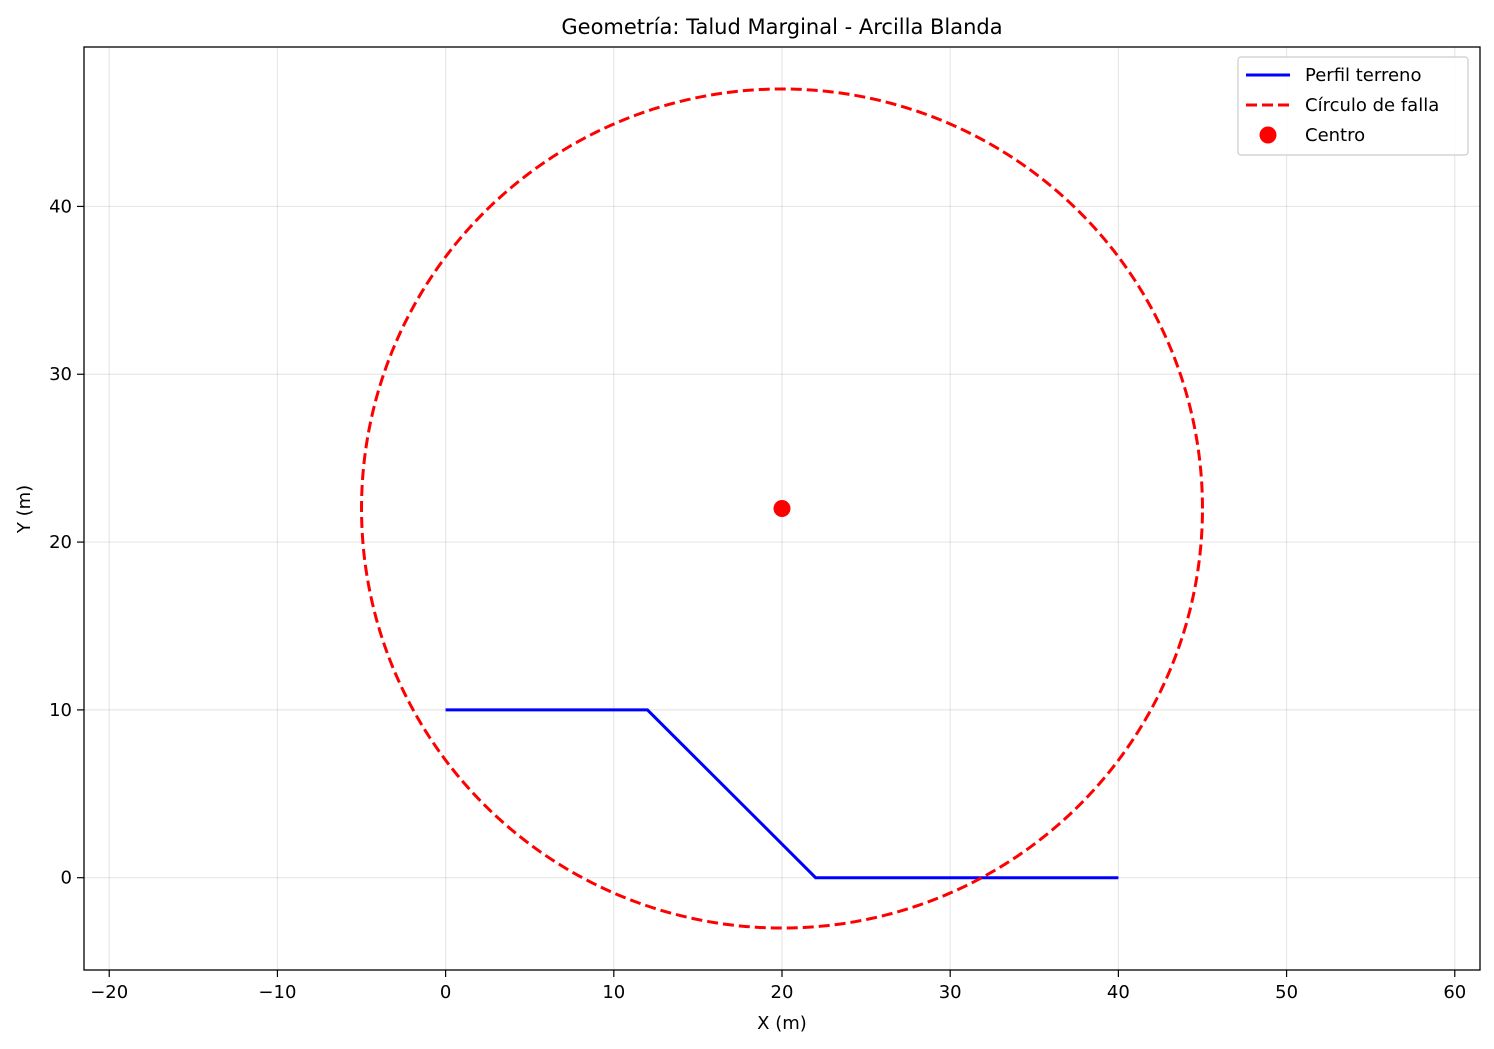  What do you see at coordinates (782, 794) in the screenshot?
I see `series-line-perfil-terreno` at bounding box center [782, 794].